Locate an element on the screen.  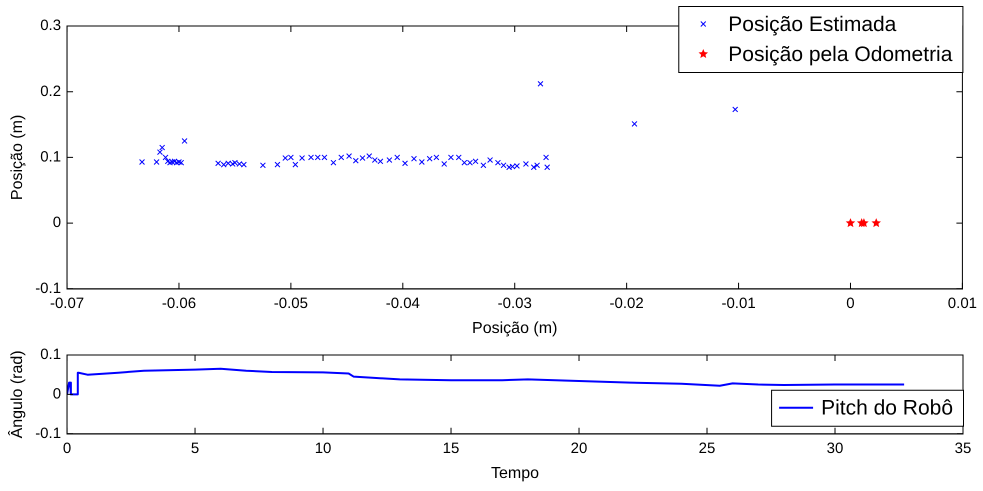
legend-label: Posição Estimada is located at coordinates (812, 24).